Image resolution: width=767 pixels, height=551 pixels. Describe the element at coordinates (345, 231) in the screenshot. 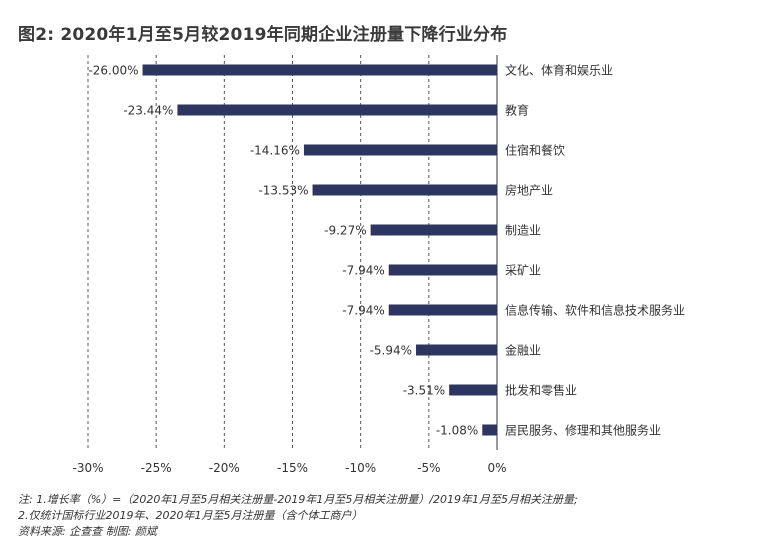

I see `data-label: -9.27%` at that location.